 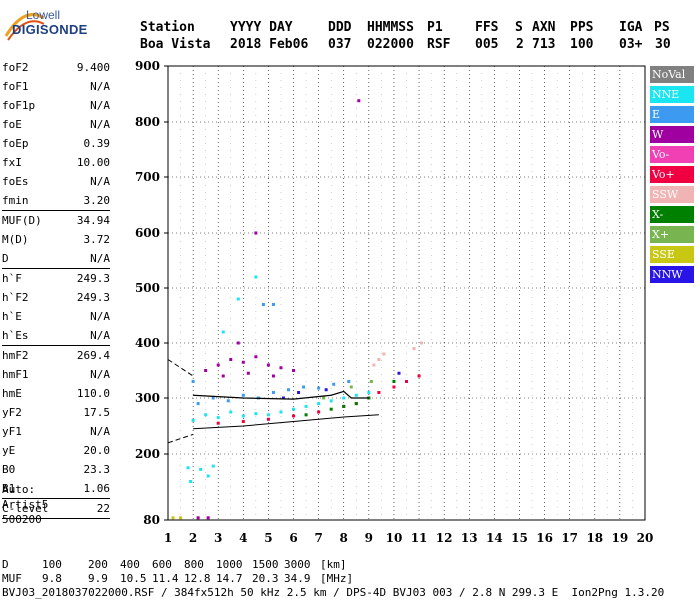 I want to click on x-tick-label: 6, so click(x=293, y=538).